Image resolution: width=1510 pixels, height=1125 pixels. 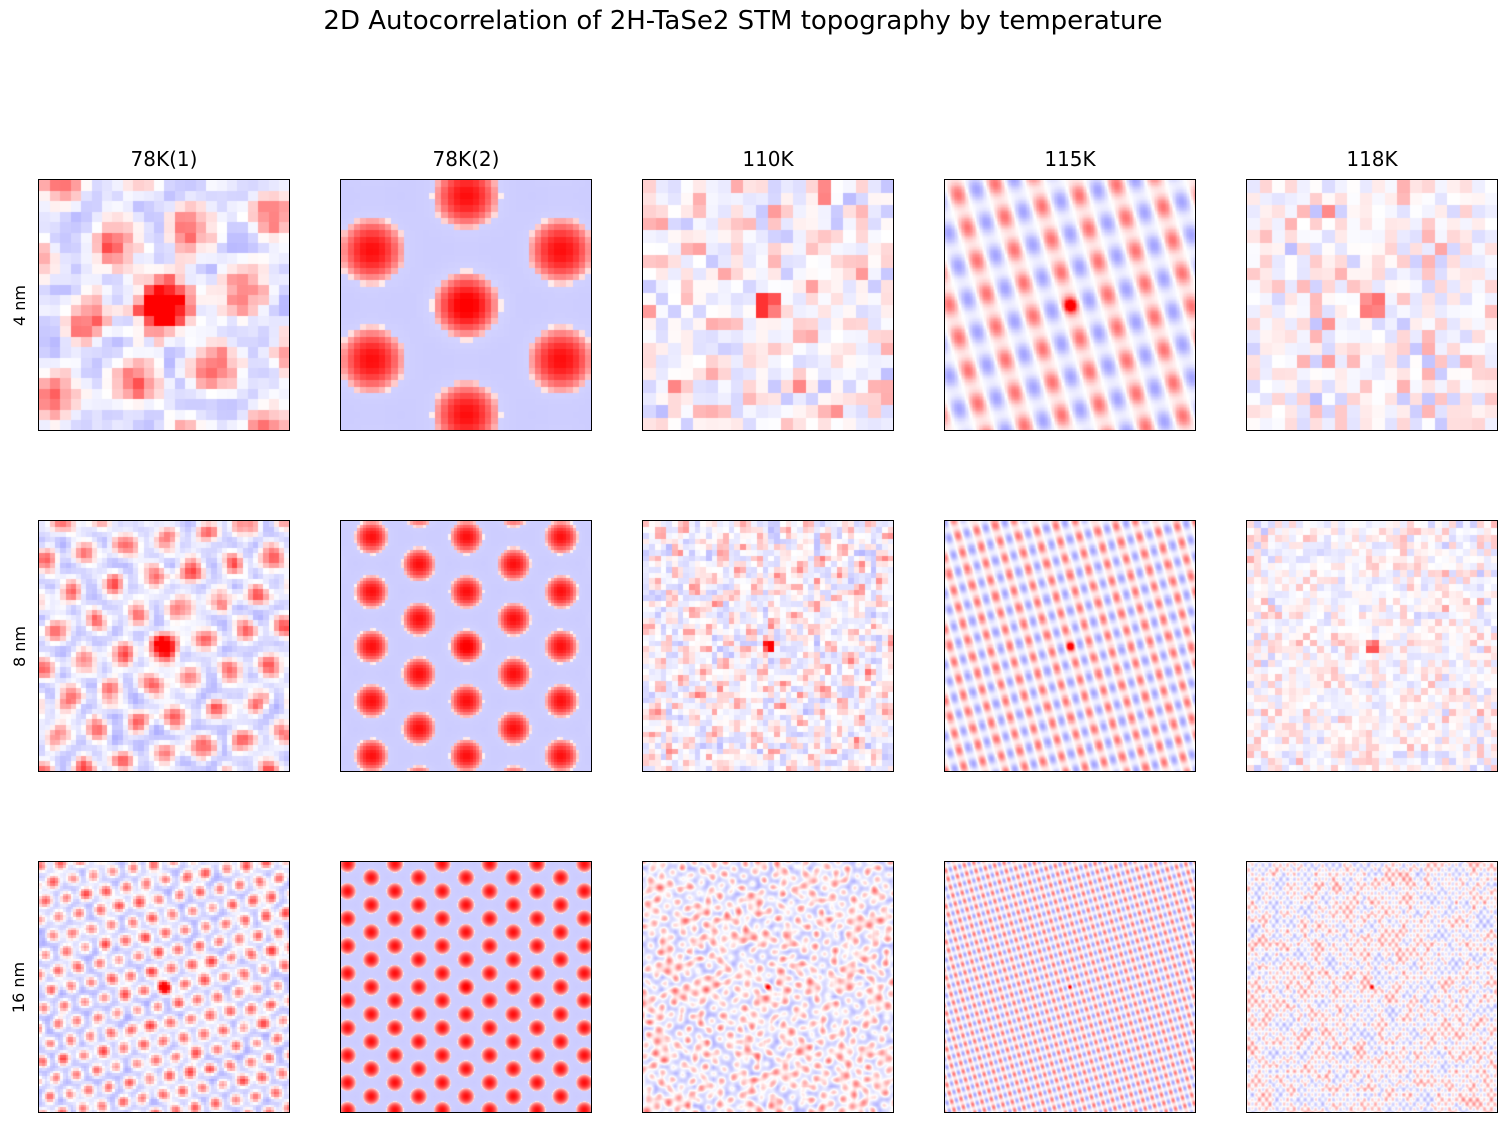 I want to click on column-label: 78K(1), so click(x=164, y=159).